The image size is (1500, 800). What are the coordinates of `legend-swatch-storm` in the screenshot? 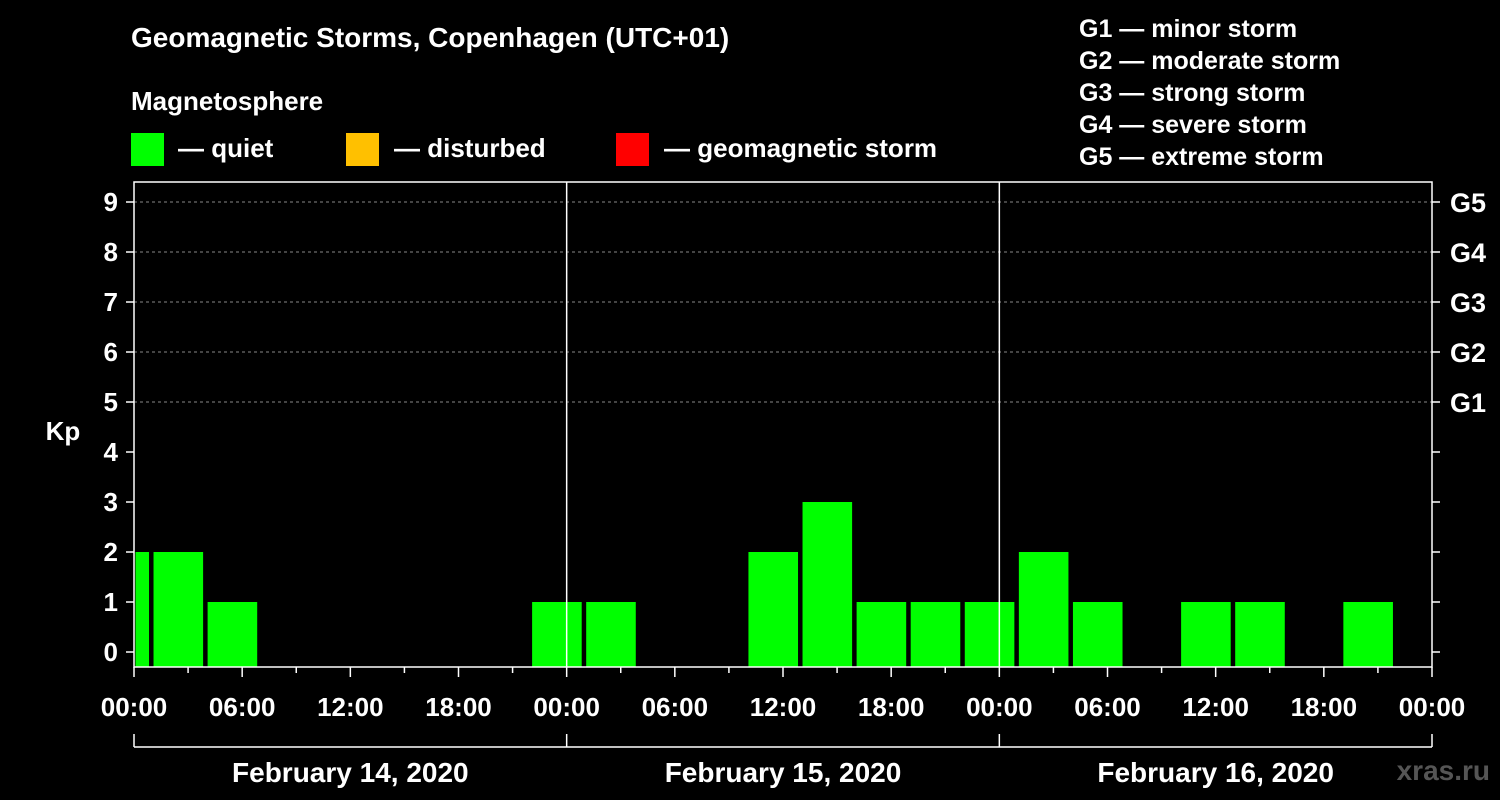 It's located at (632, 149).